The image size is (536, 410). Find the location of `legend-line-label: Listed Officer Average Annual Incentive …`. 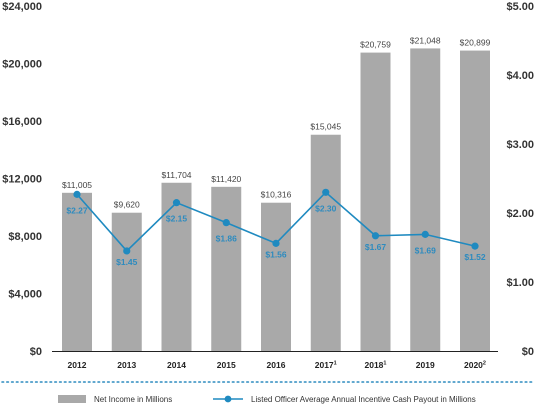

legend-line-label: Listed Officer Average Annual Incentive … is located at coordinates (363, 399).